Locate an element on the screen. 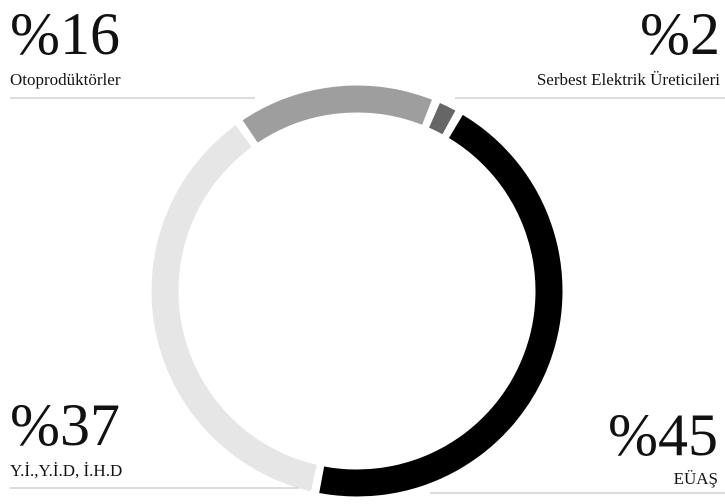  value-label: %45 is located at coordinates (663, 435).